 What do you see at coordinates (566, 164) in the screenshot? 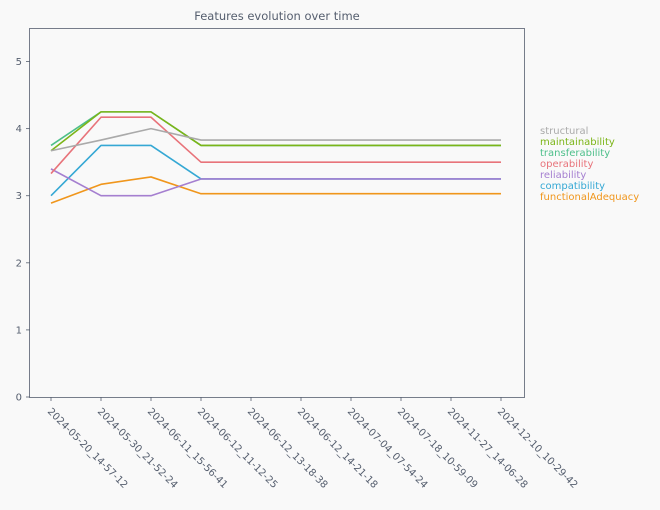
I see `legend-label-operability: operability` at bounding box center [566, 164].